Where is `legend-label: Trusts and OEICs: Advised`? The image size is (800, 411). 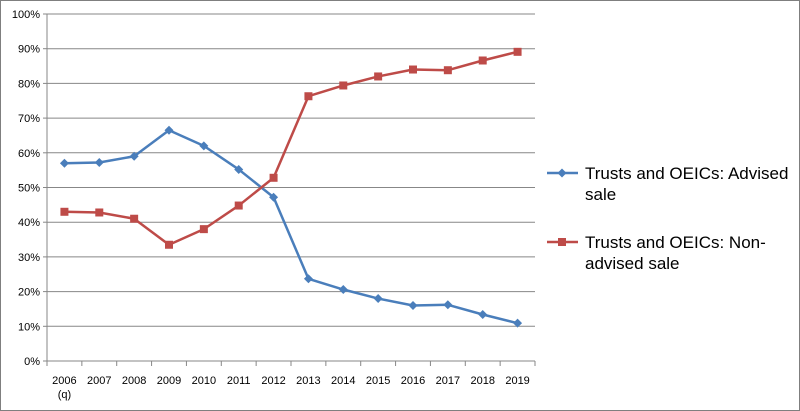 legend-label: Trusts and OEICs: Advised is located at coordinates (686, 173).